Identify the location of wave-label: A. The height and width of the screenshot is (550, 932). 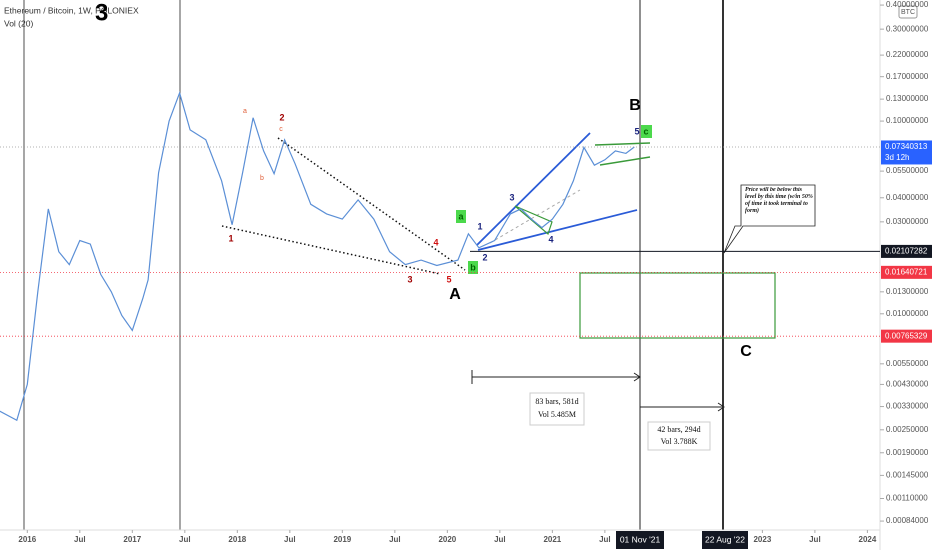
(455, 294).